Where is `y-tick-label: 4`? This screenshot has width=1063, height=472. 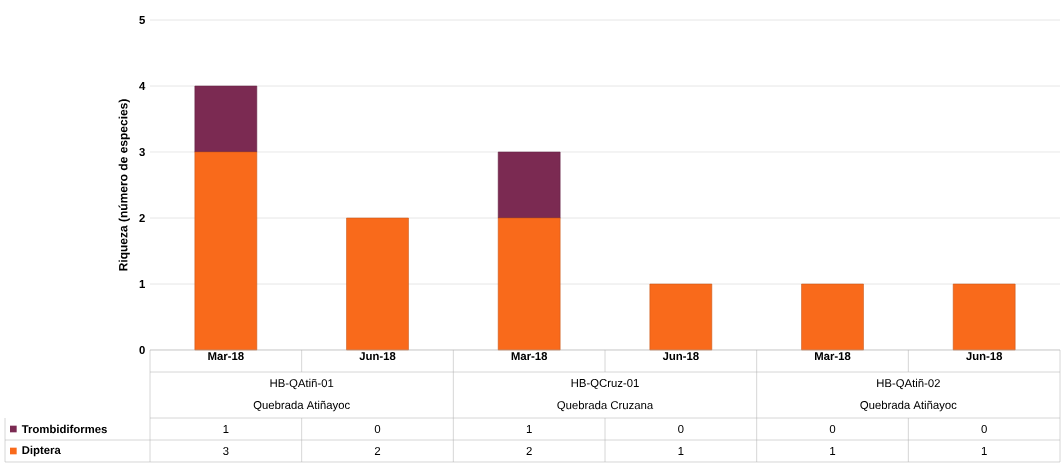 y-tick-label: 4 is located at coordinates (142, 86).